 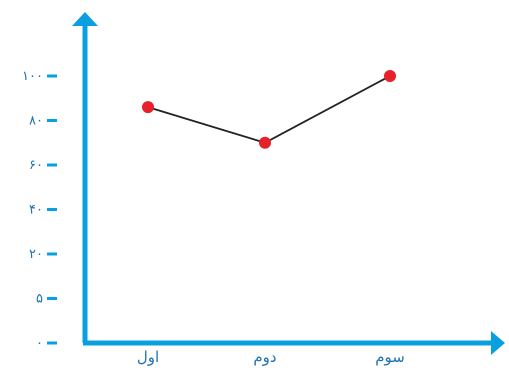 I want to click on y-ticks: ۰ ۵ ۲۰ ۴۰ ۶۰ ۸۰ ۱۰۰, so click(x=39, y=210).